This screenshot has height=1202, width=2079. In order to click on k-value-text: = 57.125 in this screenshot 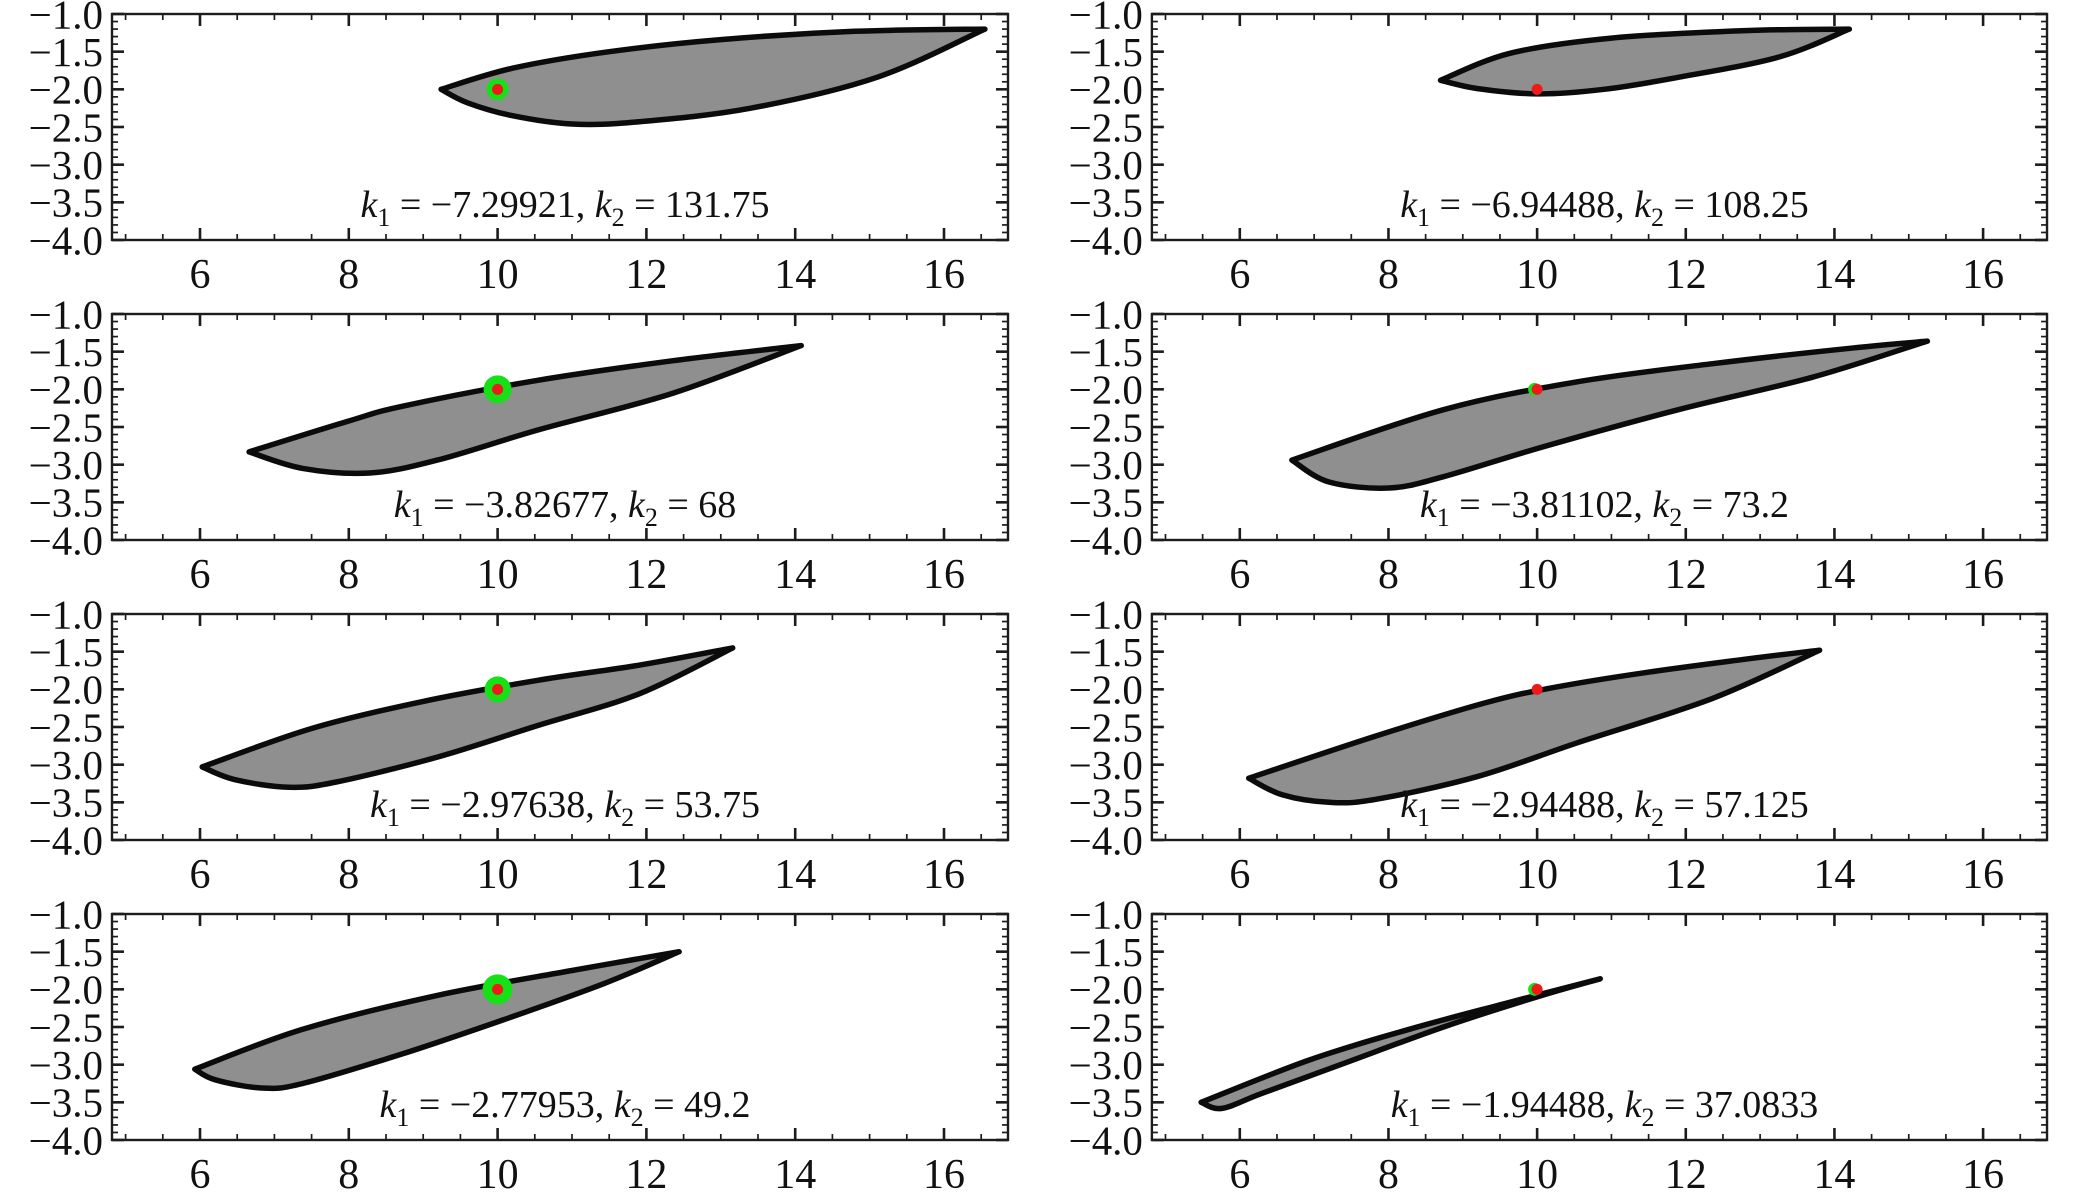, I will do `click(1736, 805)`.